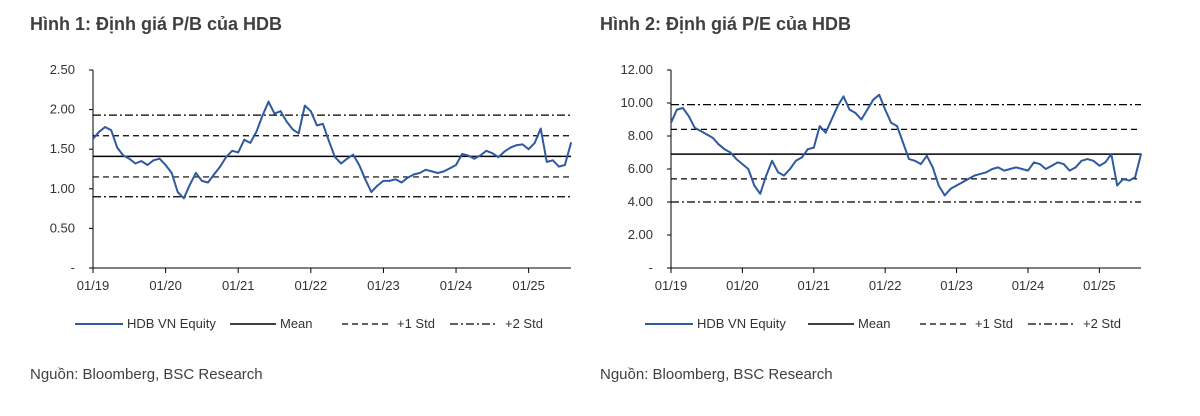 Image resolution: width=1200 pixels, height=416 pixels. I want to click on source-note: Nguồn: Bloomberg, BSC Research, so click(716, 374).